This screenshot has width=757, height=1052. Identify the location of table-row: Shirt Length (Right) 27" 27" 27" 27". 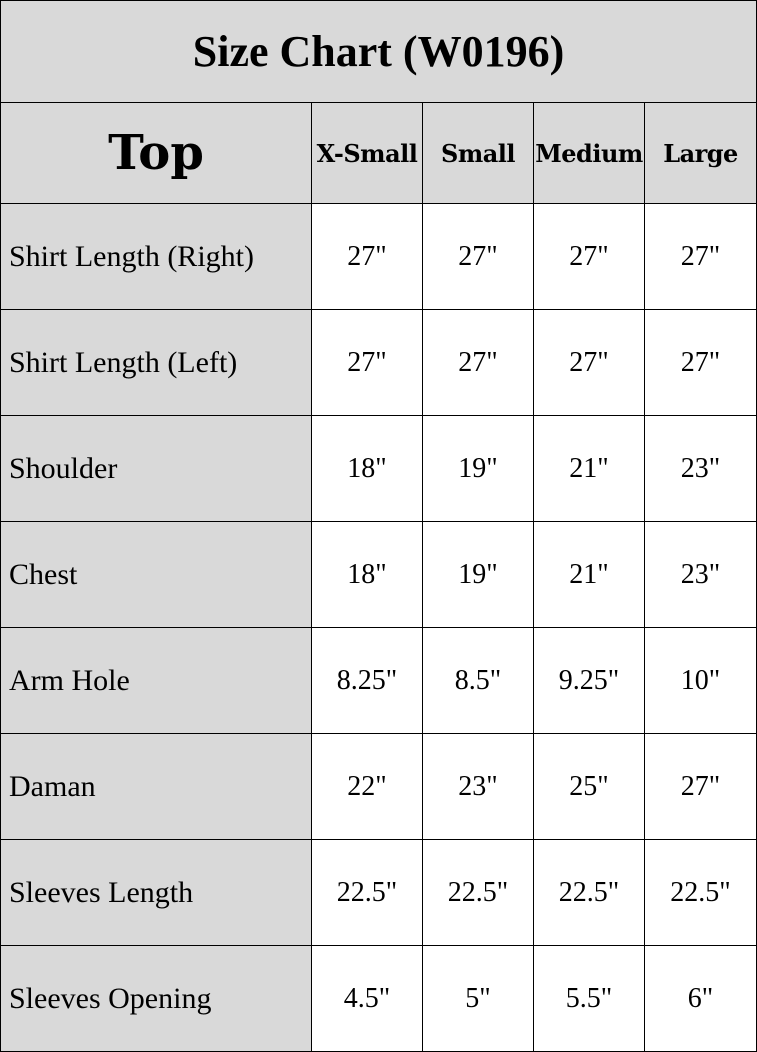
(378, 256).